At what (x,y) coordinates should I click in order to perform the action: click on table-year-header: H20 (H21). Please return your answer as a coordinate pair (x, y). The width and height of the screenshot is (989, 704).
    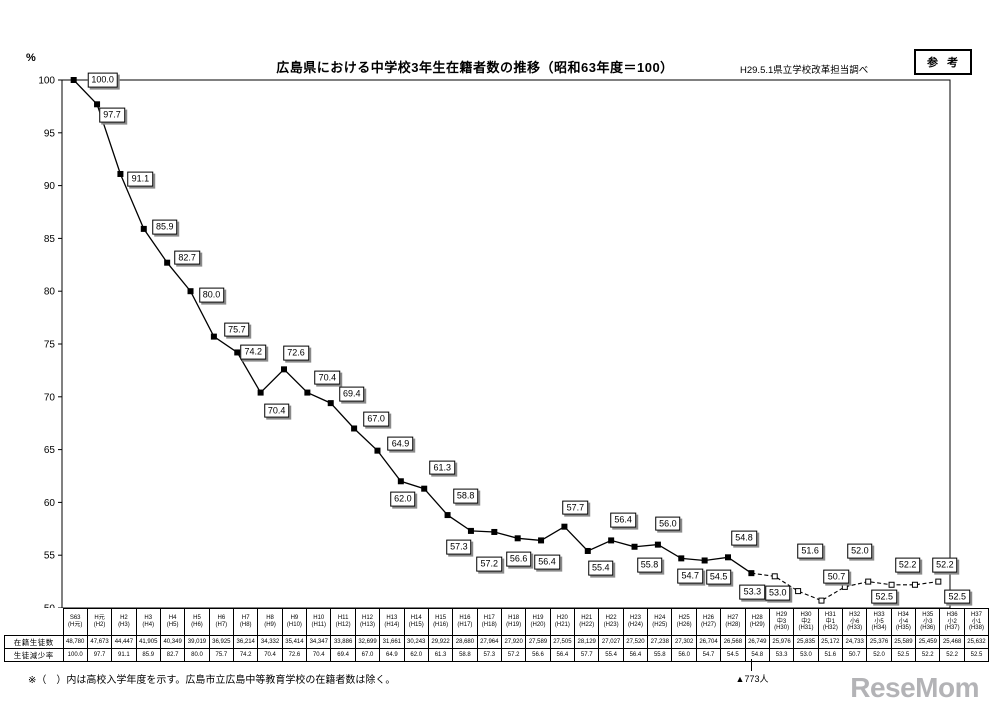
    Looking at the image, I should click on (562, 622).